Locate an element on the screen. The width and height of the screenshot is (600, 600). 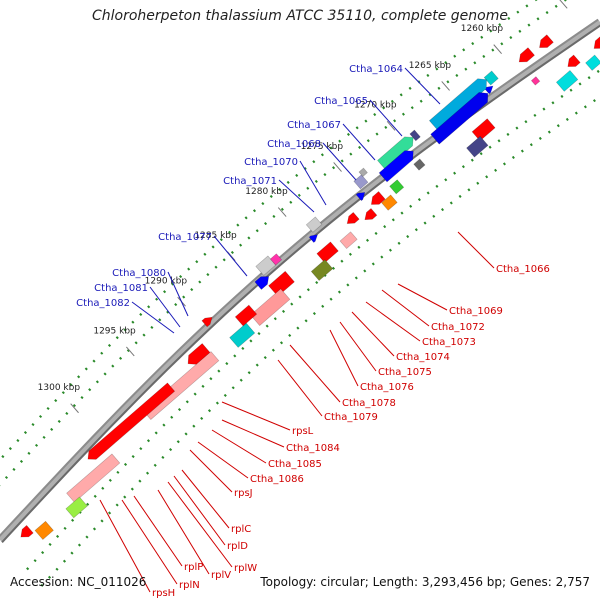
reverse-label-ctha_1069: Ctha_1069 is located at coordinates (476, 311).